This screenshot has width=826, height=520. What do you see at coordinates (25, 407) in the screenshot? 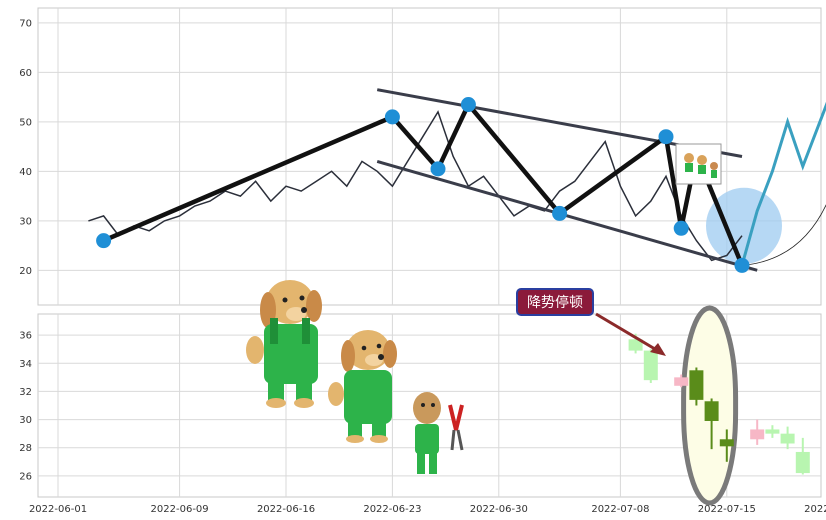
I see `bottom-y-ticks: 26 28 30 32 34 36` at bounding box center [25, 407].